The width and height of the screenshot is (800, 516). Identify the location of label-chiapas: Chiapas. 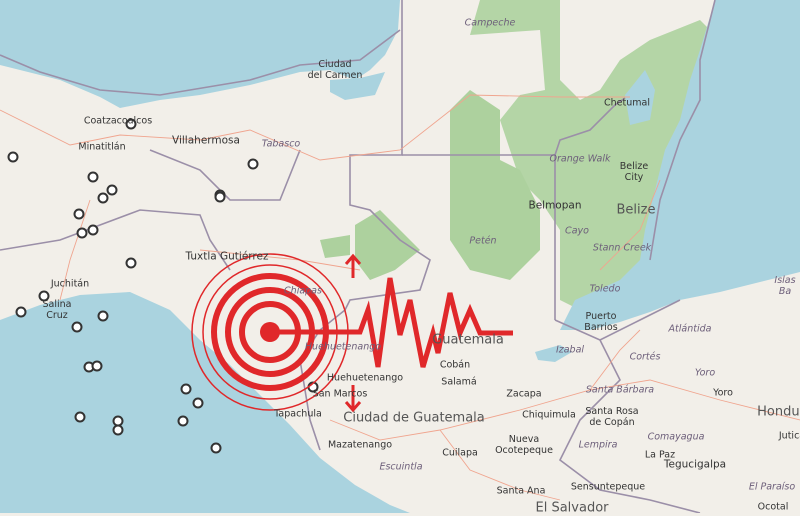
(303, 291).